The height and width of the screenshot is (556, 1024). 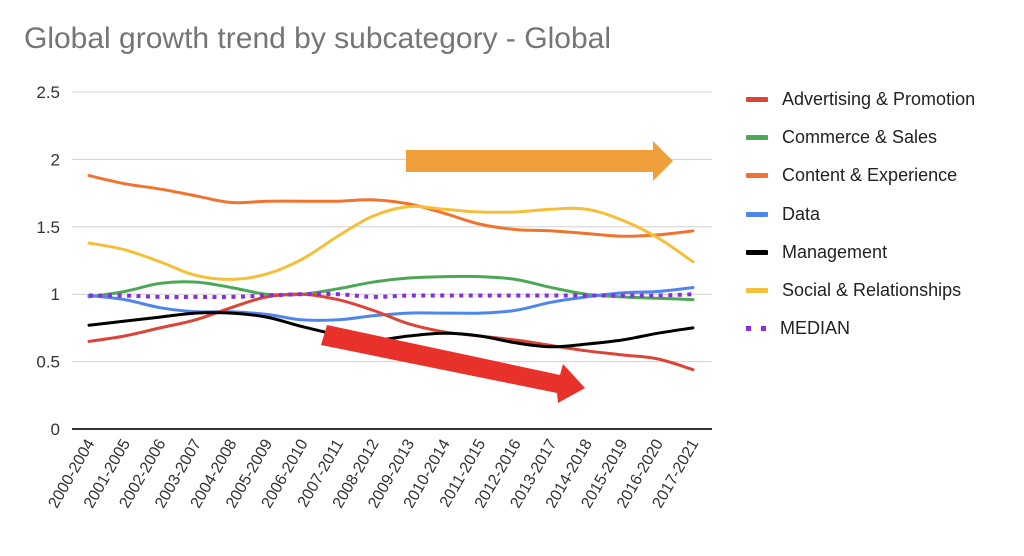 I want to click on series-line-content-experience, so click(x=391, y=206).